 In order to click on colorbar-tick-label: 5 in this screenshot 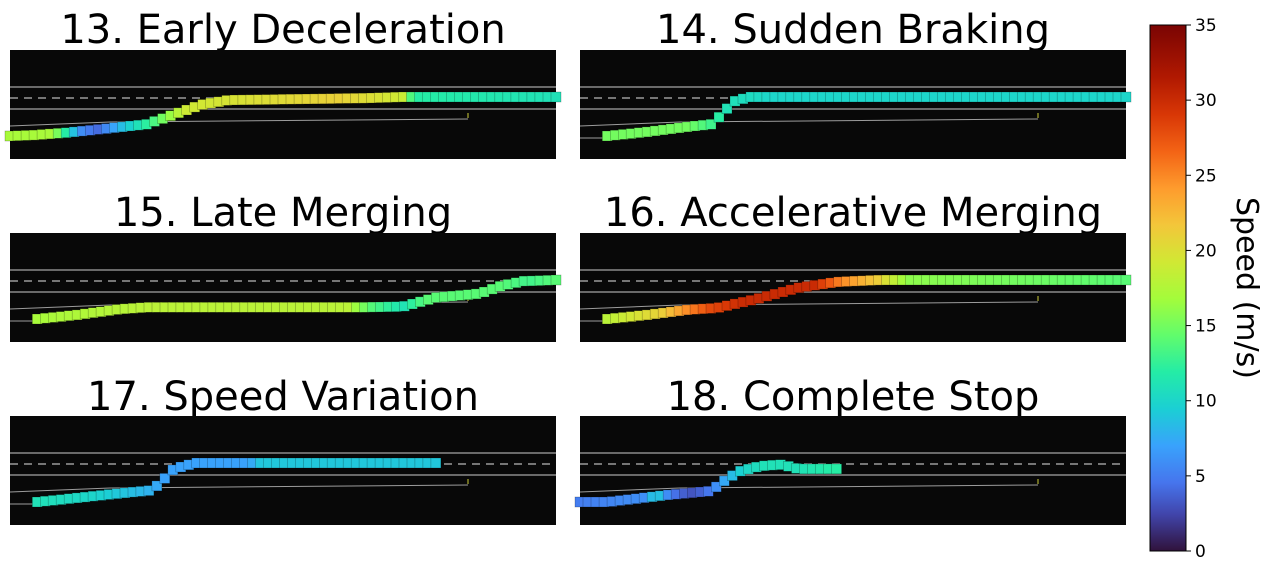, I will do `click(1200, 477)`.